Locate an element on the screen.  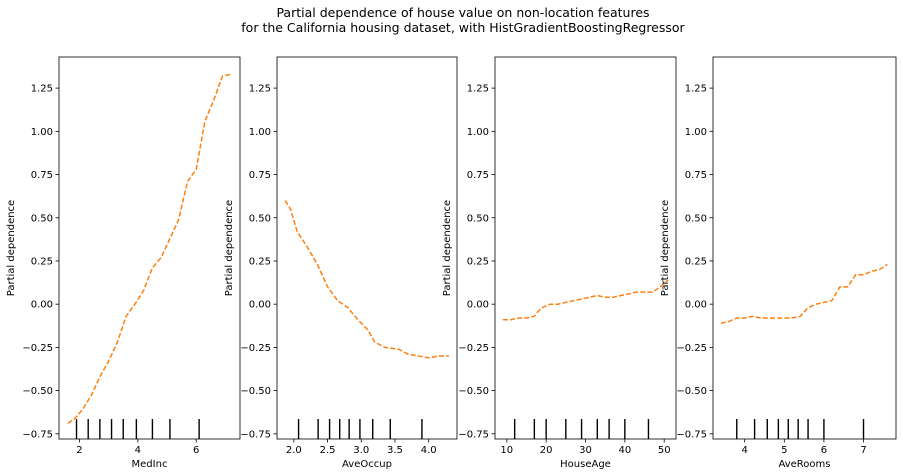
chart-4-x-tick-label: 6 is located at coordinates (824, 450).